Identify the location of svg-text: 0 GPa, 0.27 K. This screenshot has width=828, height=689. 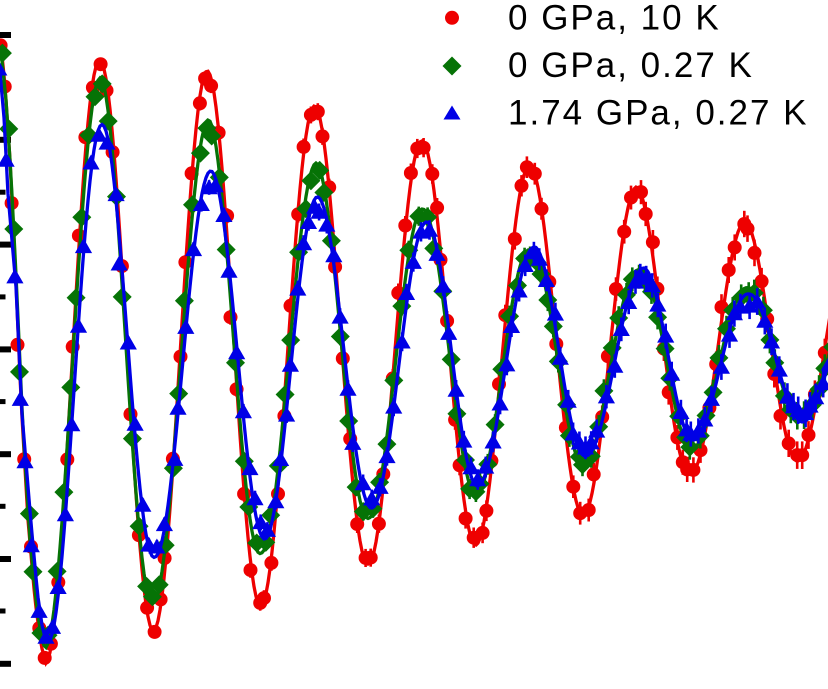
(631, 65).